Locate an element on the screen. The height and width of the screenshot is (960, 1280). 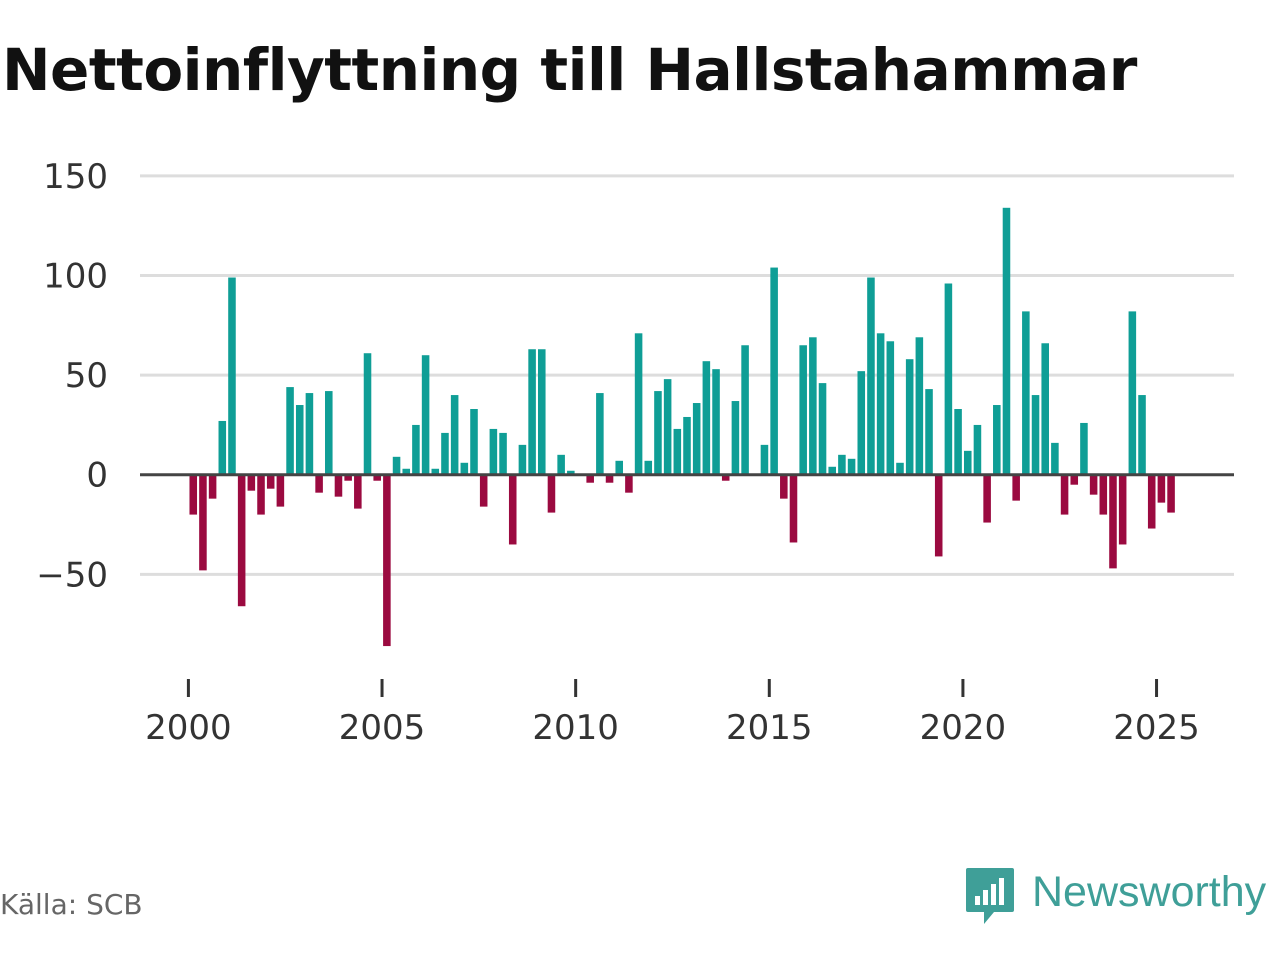
y-tick-label: −50 is located at coordinates (72, 575).